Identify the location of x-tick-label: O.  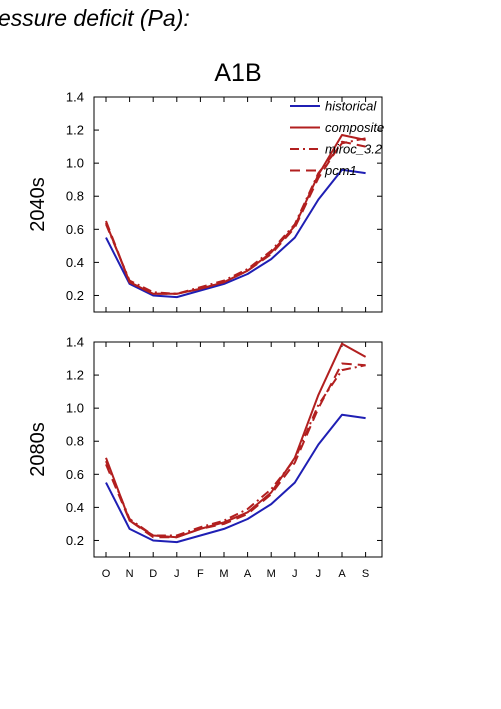
(106, 574).